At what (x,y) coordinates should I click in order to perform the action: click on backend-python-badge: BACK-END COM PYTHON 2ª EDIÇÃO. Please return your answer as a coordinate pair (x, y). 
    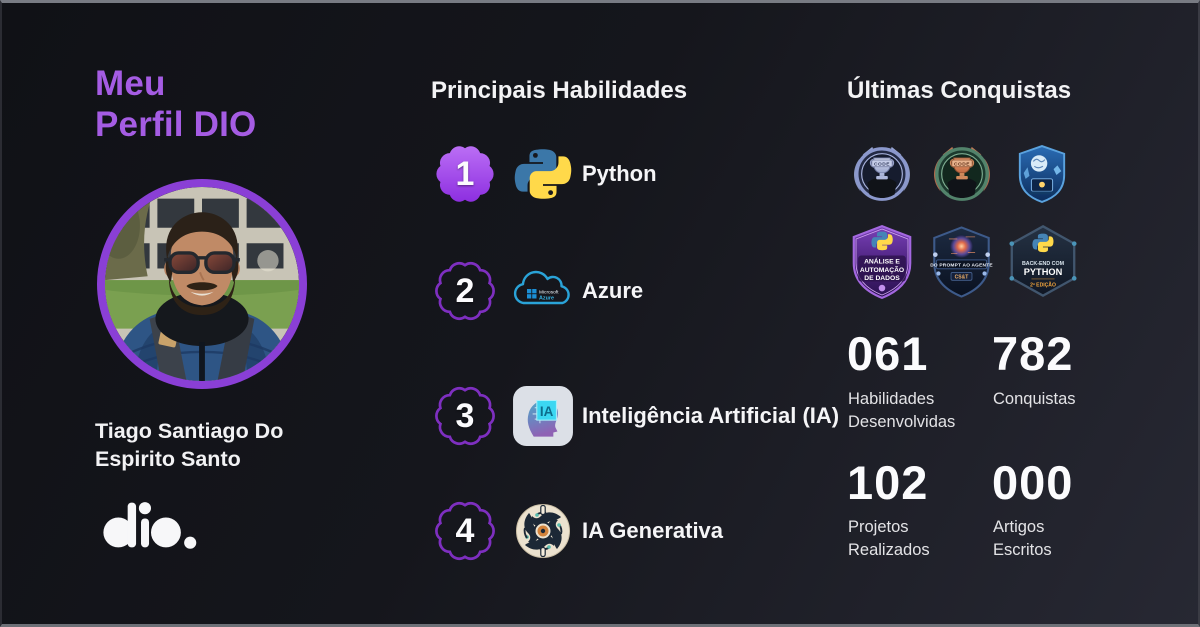
    Looking at the image, I should click on (1043, 261).